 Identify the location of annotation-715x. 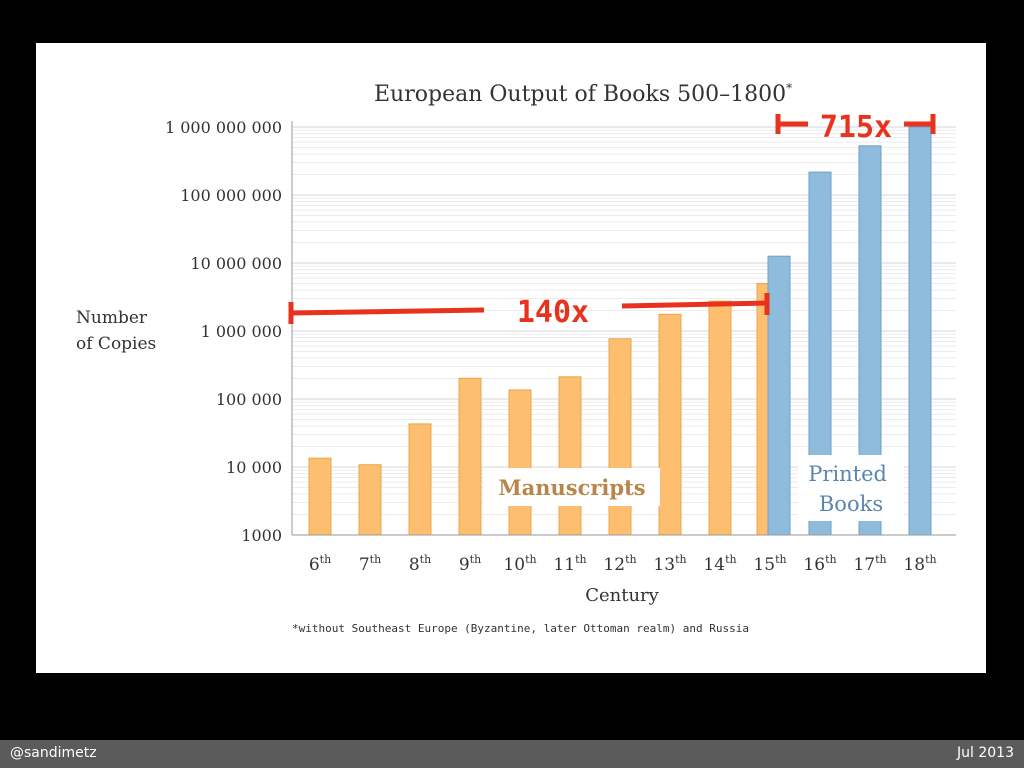
(855, 124).